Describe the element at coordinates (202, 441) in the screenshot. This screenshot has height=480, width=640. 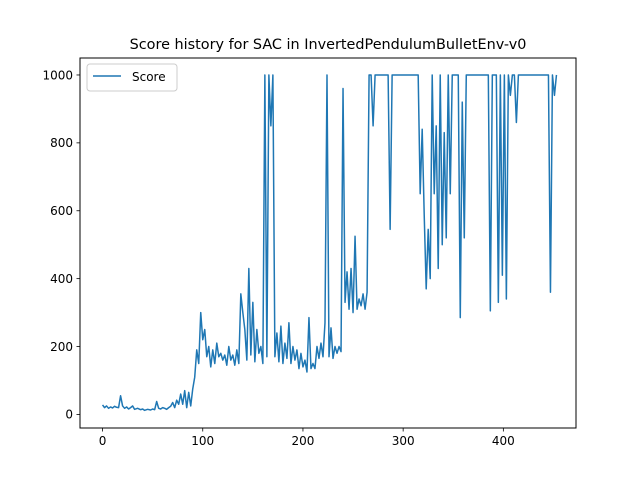
I see `x-tick-label-100: 100` at that location.